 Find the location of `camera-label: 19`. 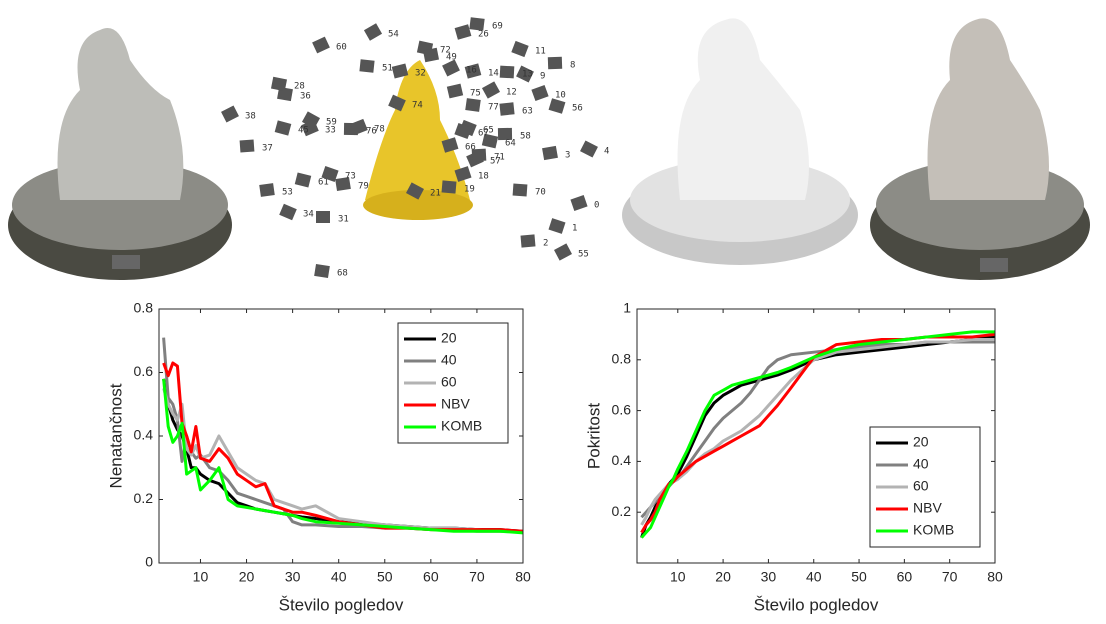

camera-label: 19 is located at coordinates (469, 190).